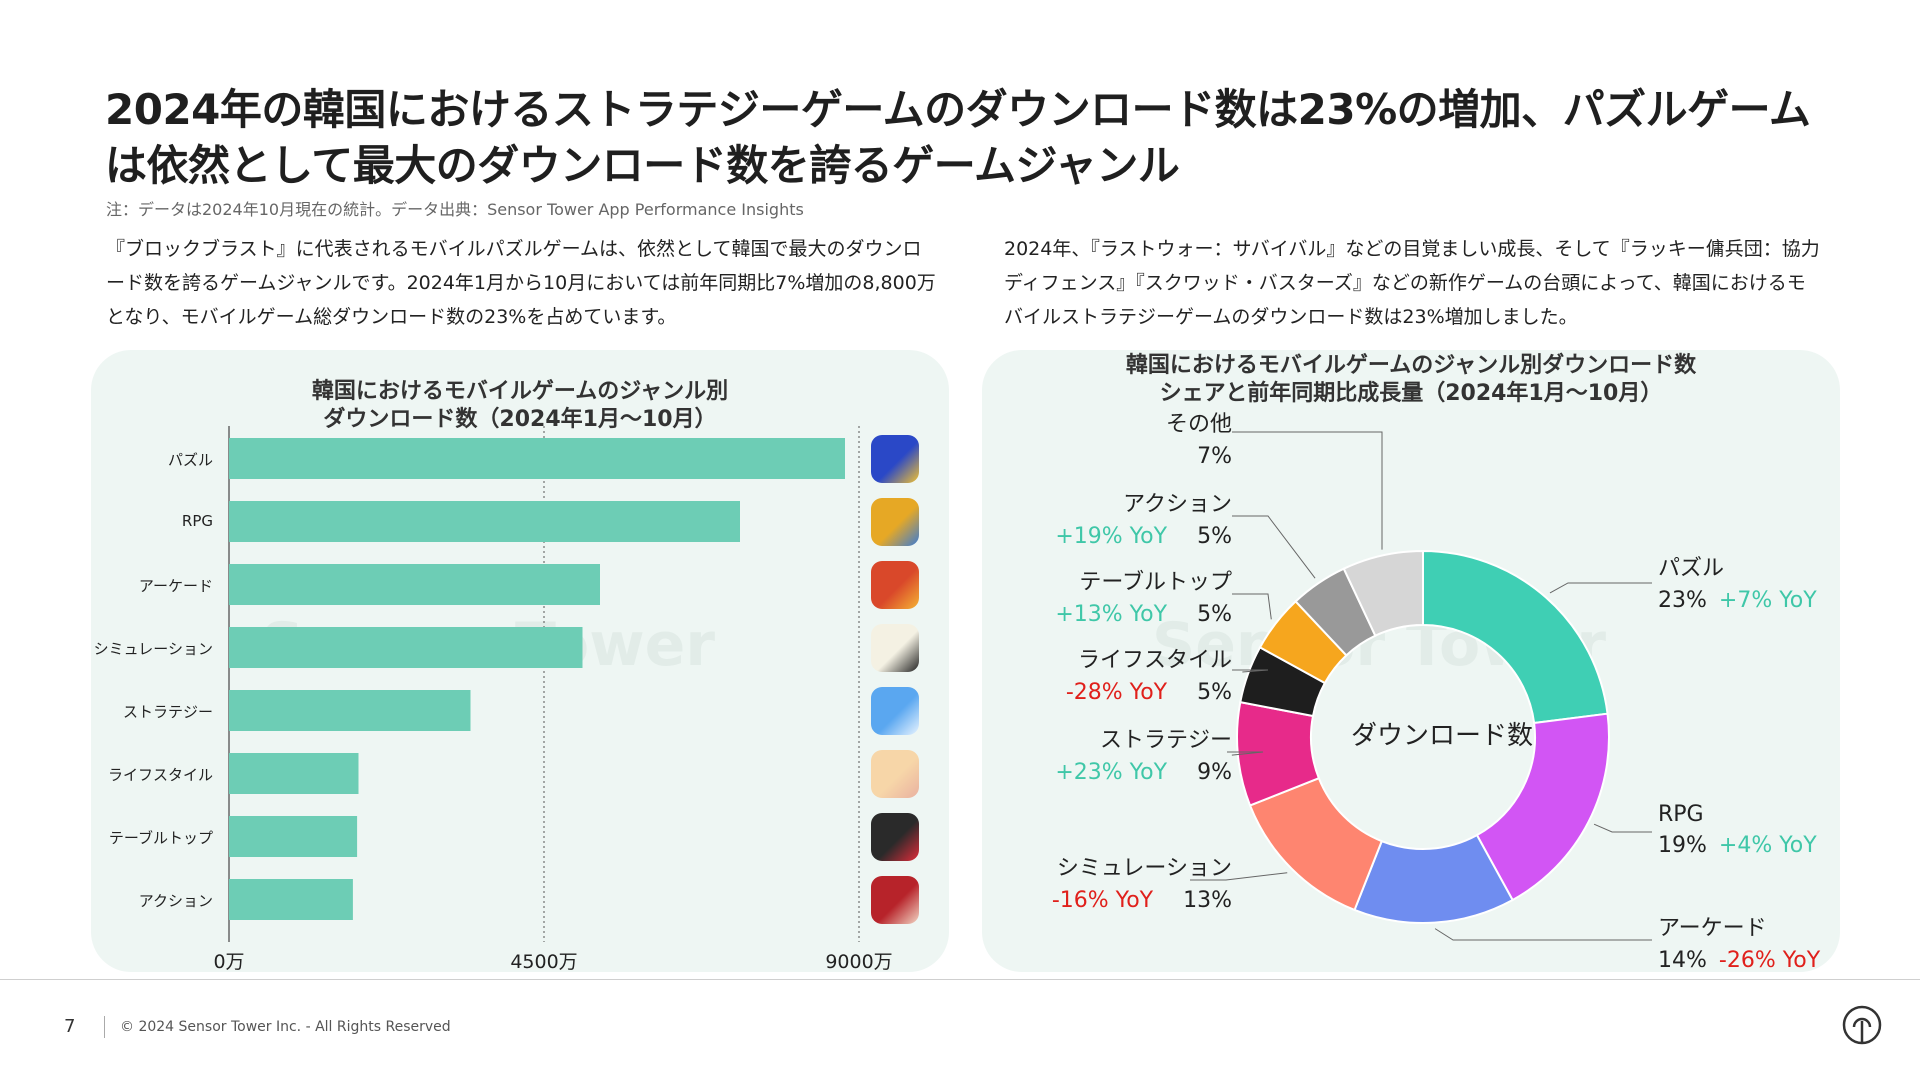 This screenshot has width=1920, height=1080. What do you see at coordinates (520, 391) in the screenshot?
I see `bar-chart-title-line-1: 韓国におけるモバイルゲームのジャンル別` at bounding box center [520, 391].